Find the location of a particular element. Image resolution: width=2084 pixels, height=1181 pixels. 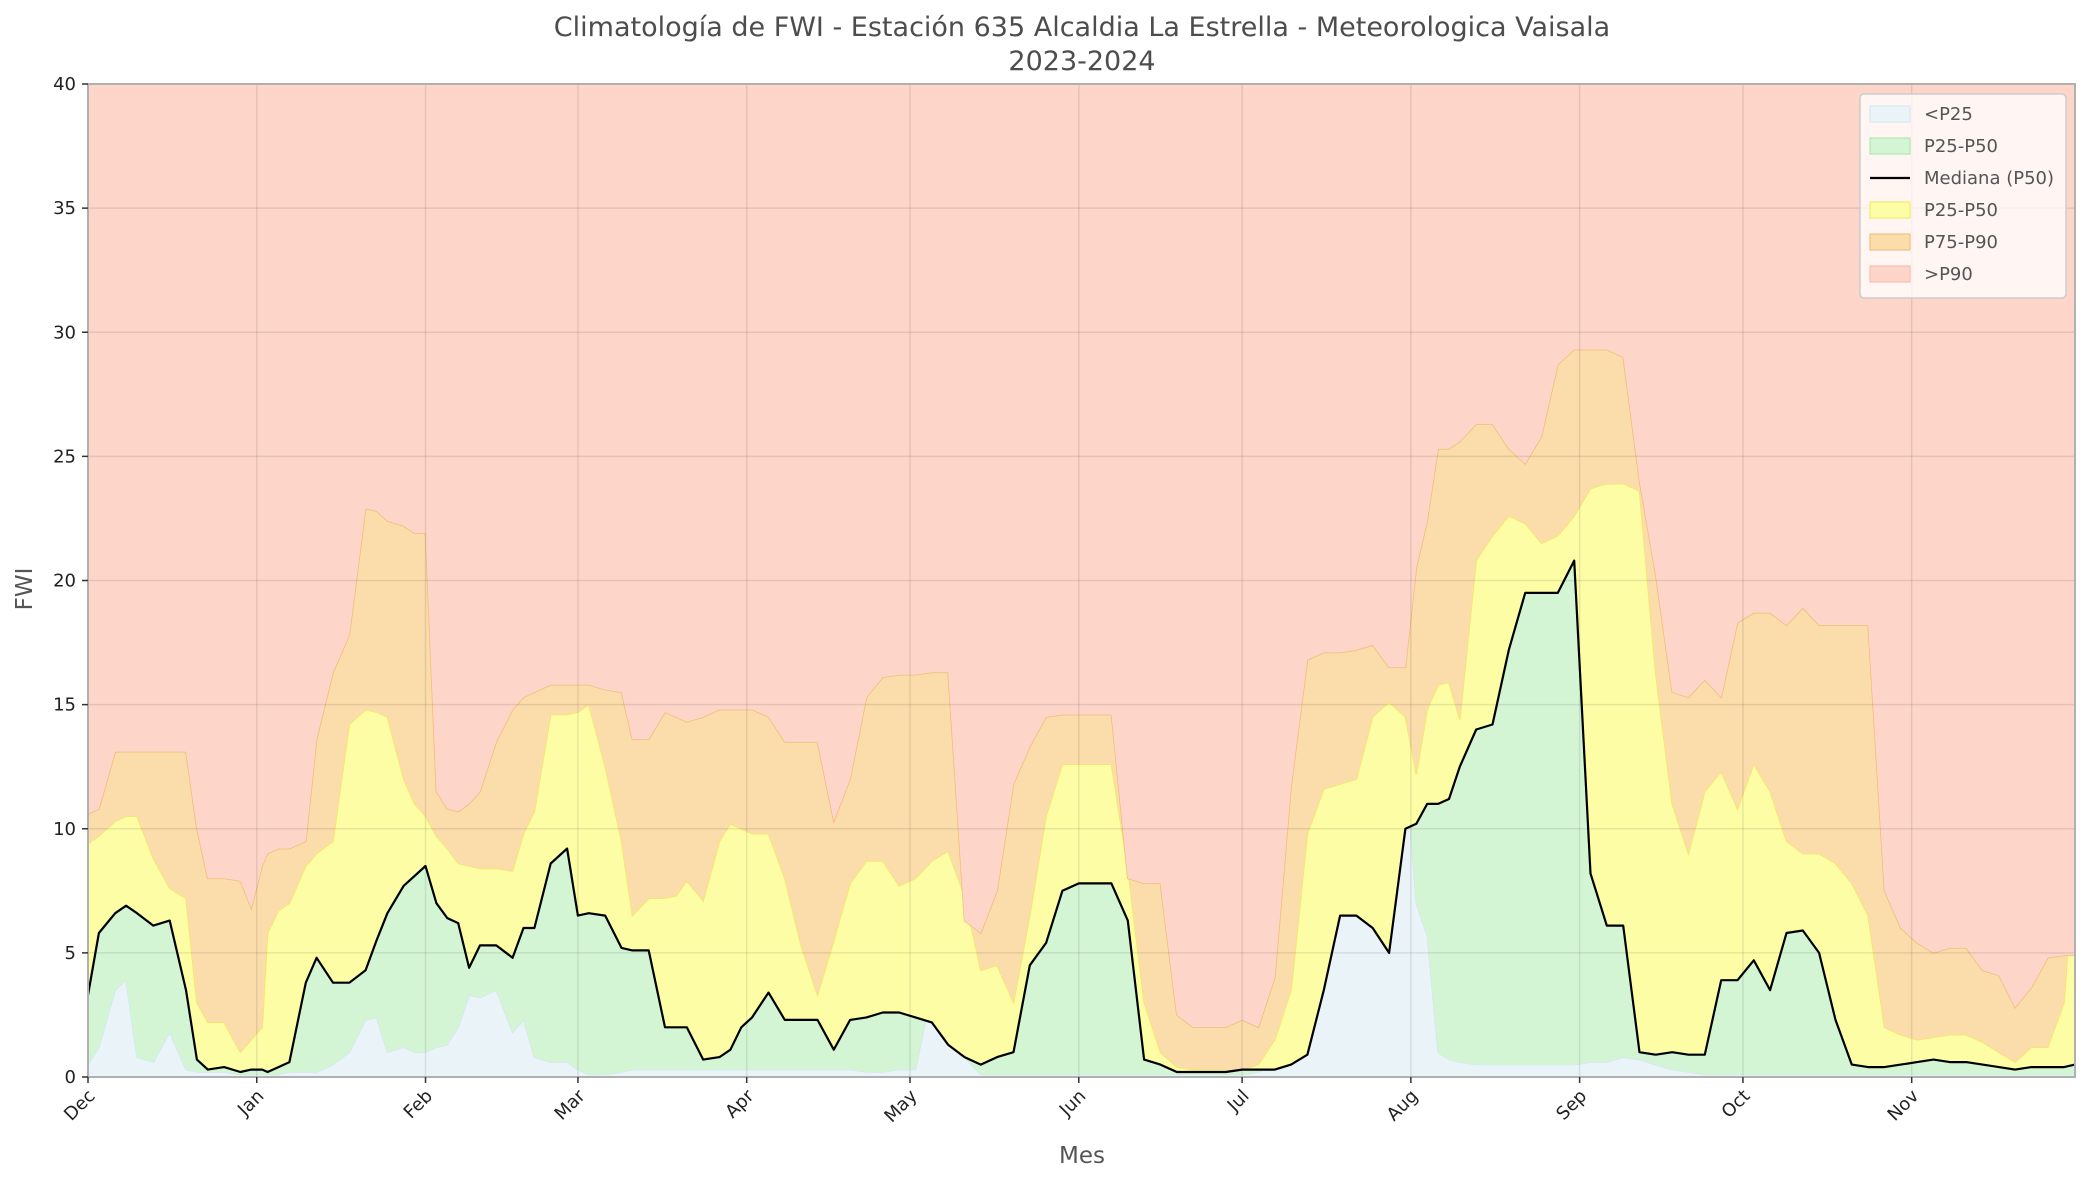

y-axis-label: FWI is located at coordinates (25, 589).